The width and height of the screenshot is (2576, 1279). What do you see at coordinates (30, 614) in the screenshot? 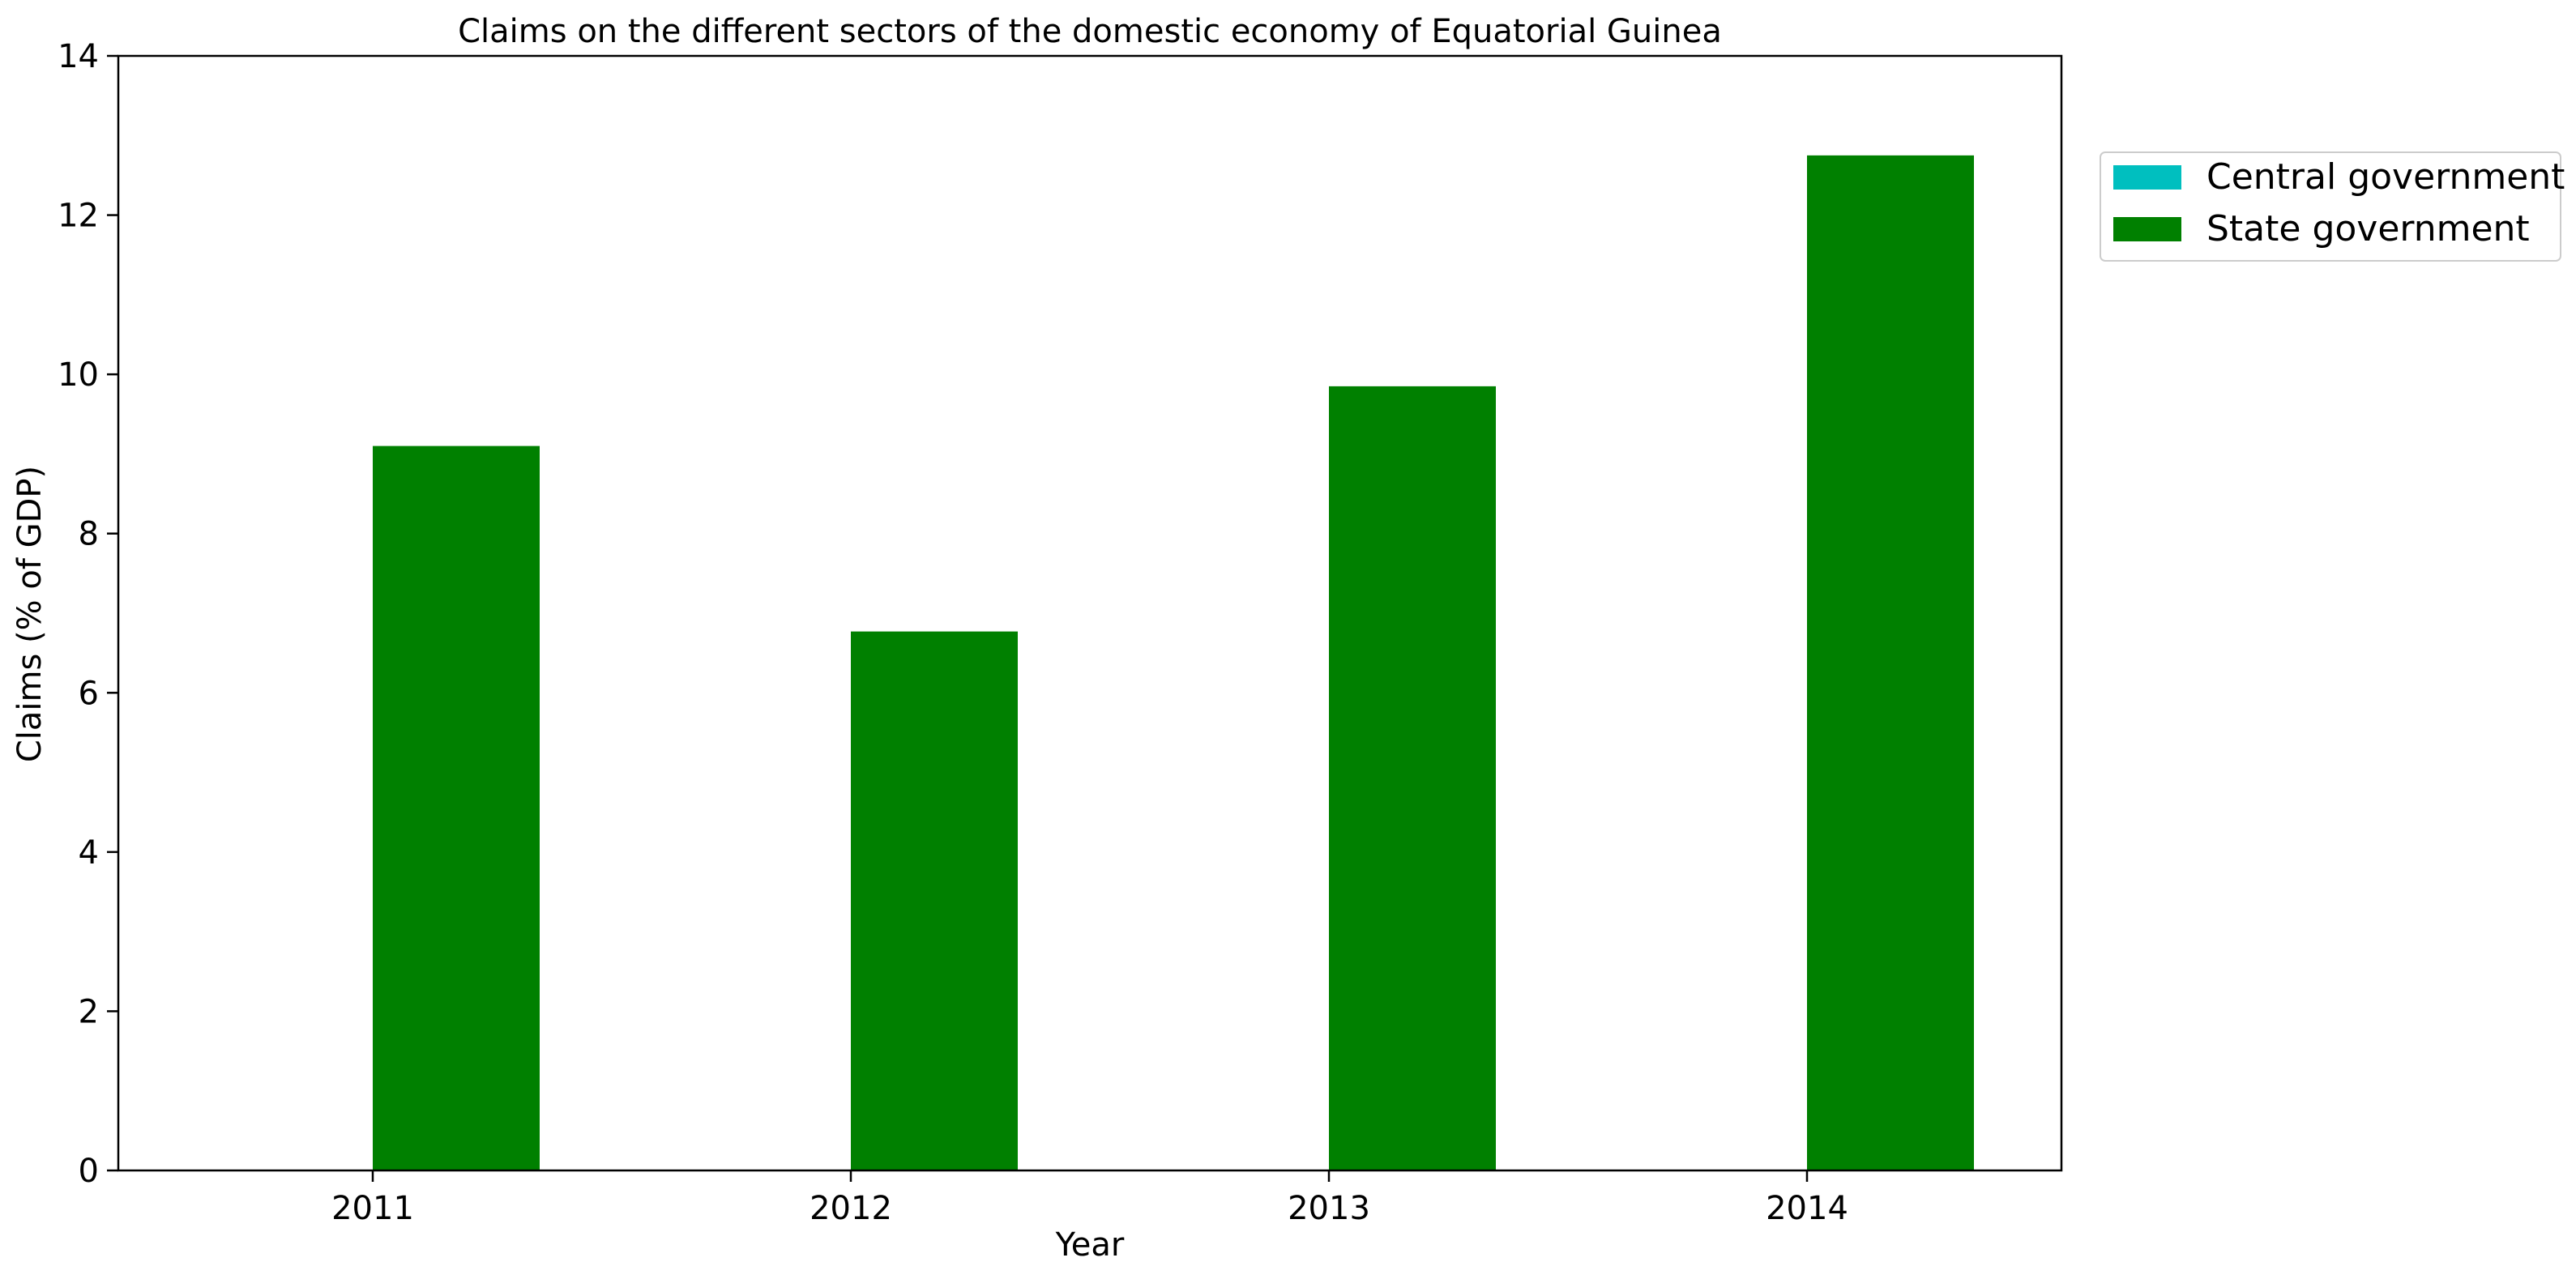
I see `y-axis-label: Claims (% of GDP)` at bounding box center [30, 614].